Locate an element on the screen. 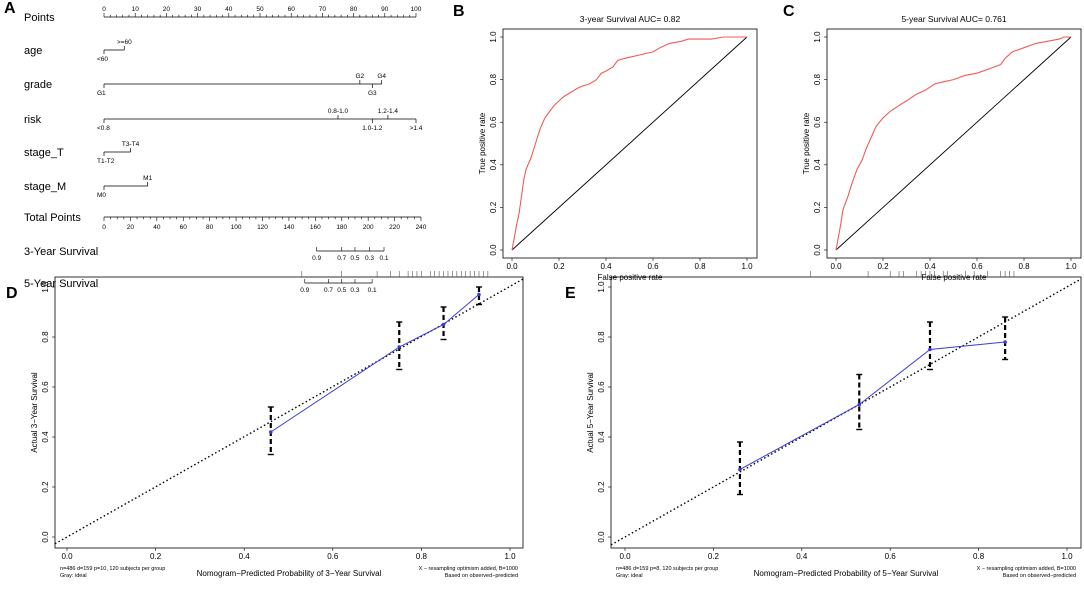  tick-label: 60 is located at coordinates (184, 227).